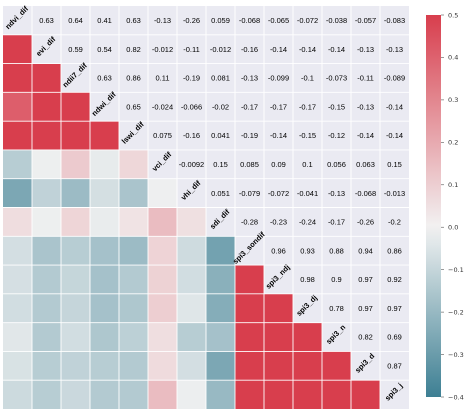 The image size is (474, 413). I want to click on value-label: 0.92, so click(394, 279).